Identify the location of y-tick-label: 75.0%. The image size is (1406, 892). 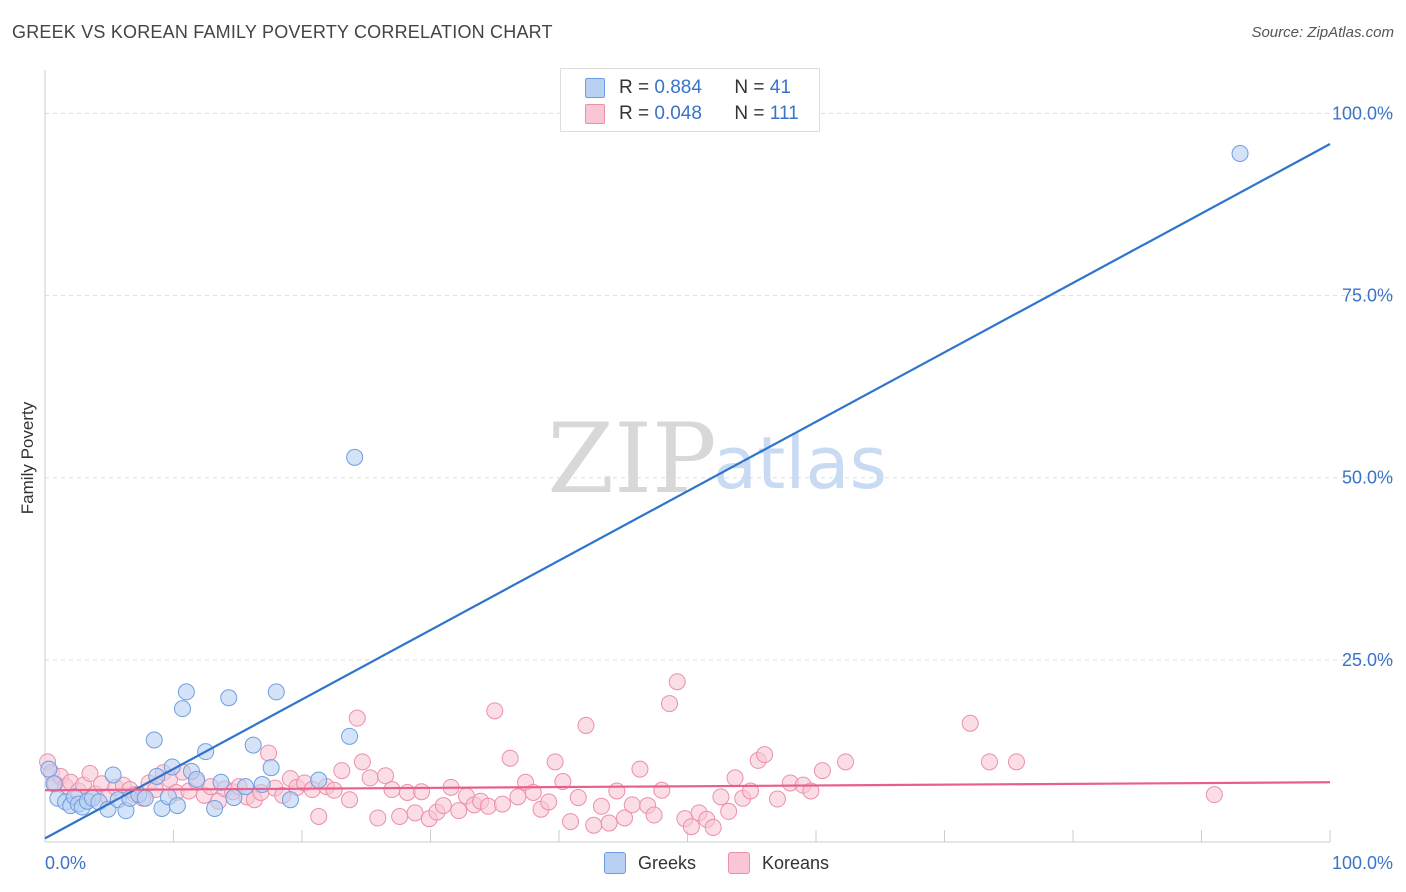
(1367, 296).